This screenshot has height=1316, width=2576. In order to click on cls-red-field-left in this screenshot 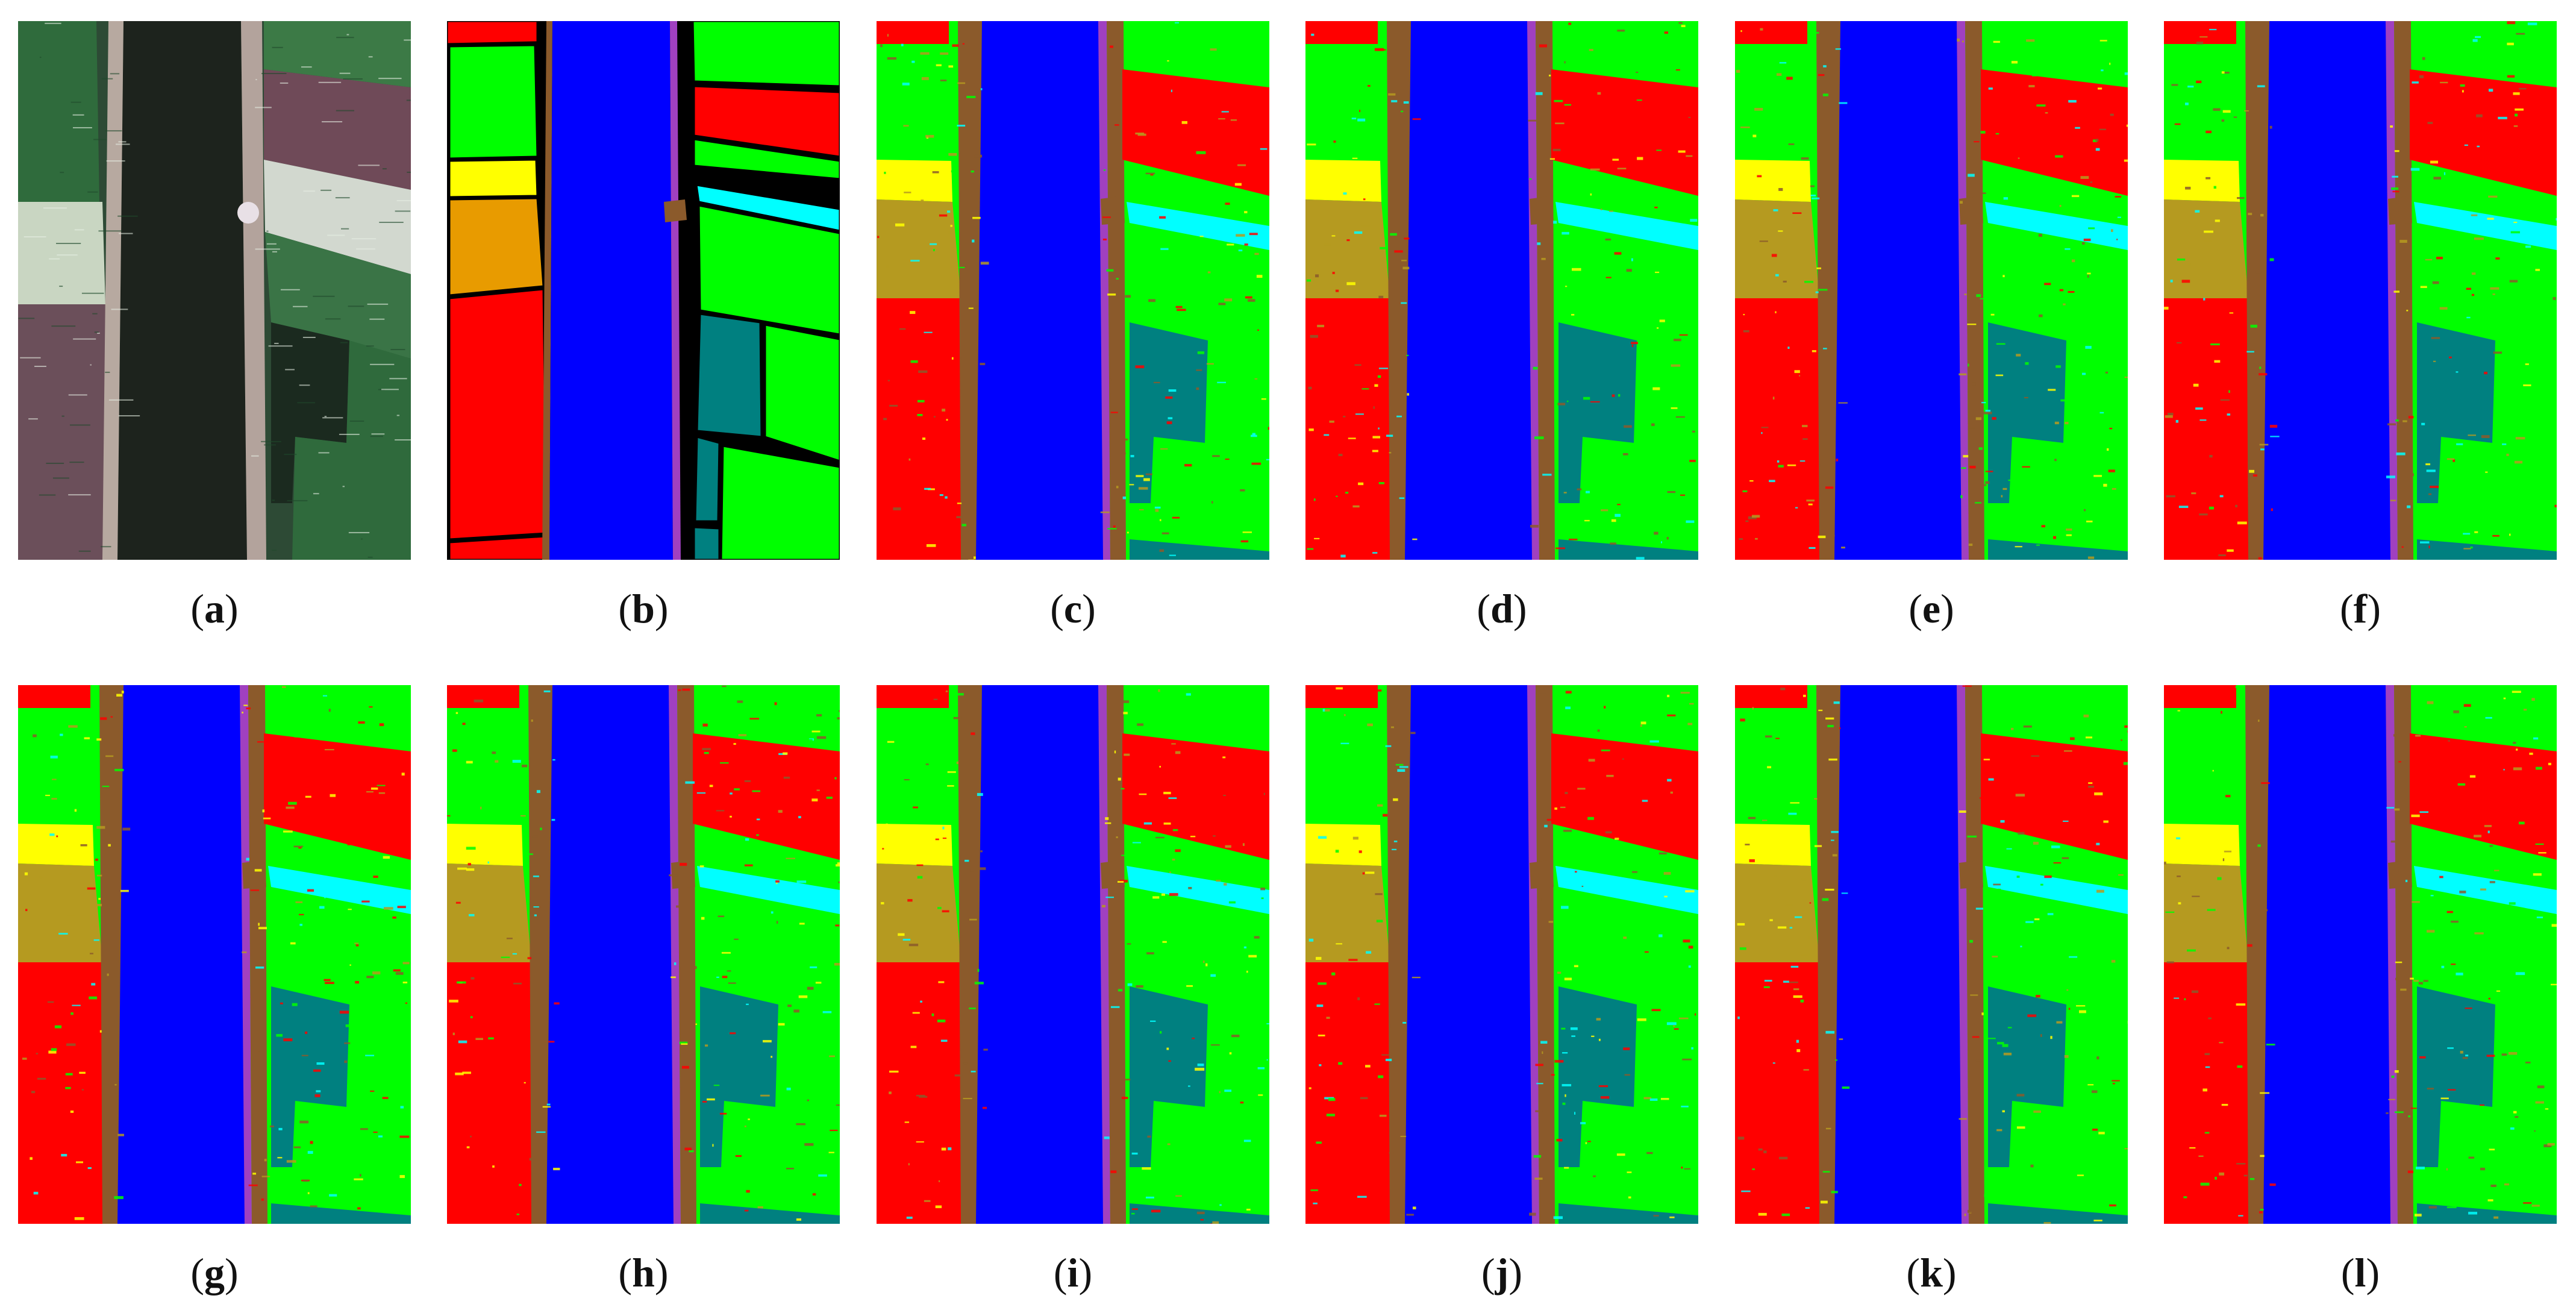, I will do `click(1350, 1093)`.